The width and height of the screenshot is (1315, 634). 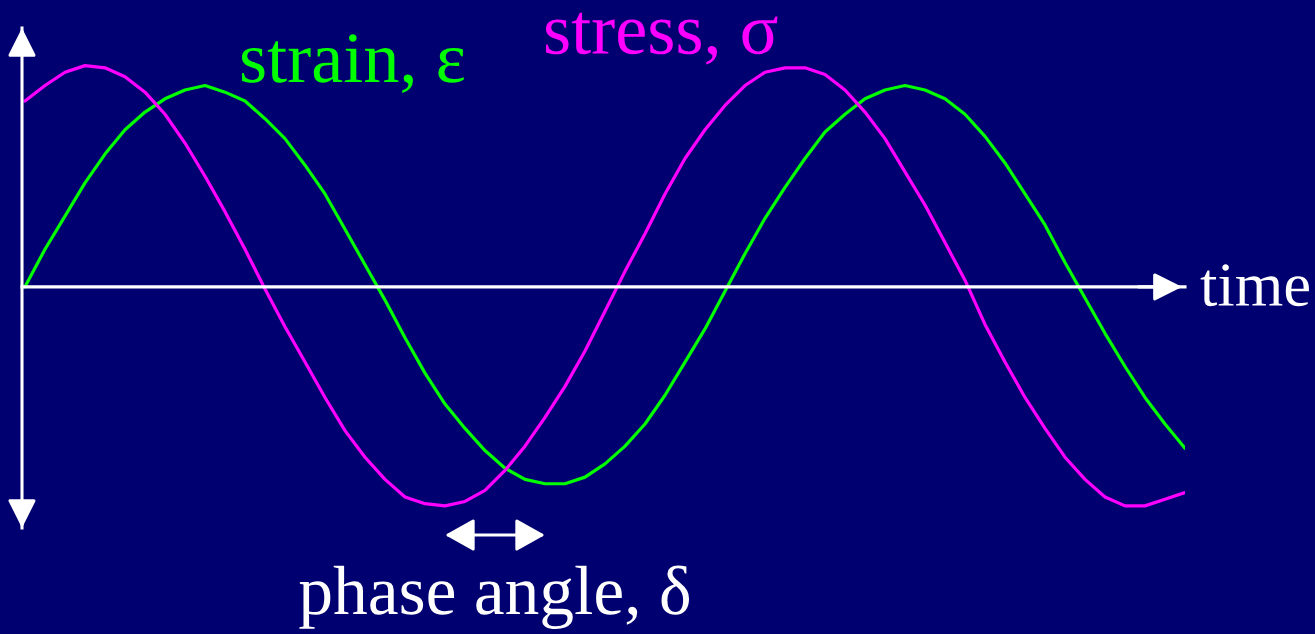 What do you see at coordinates (1254, 285) in the screenshot?
I see `x-axis-title: time` at bounding box center [1254, 285].